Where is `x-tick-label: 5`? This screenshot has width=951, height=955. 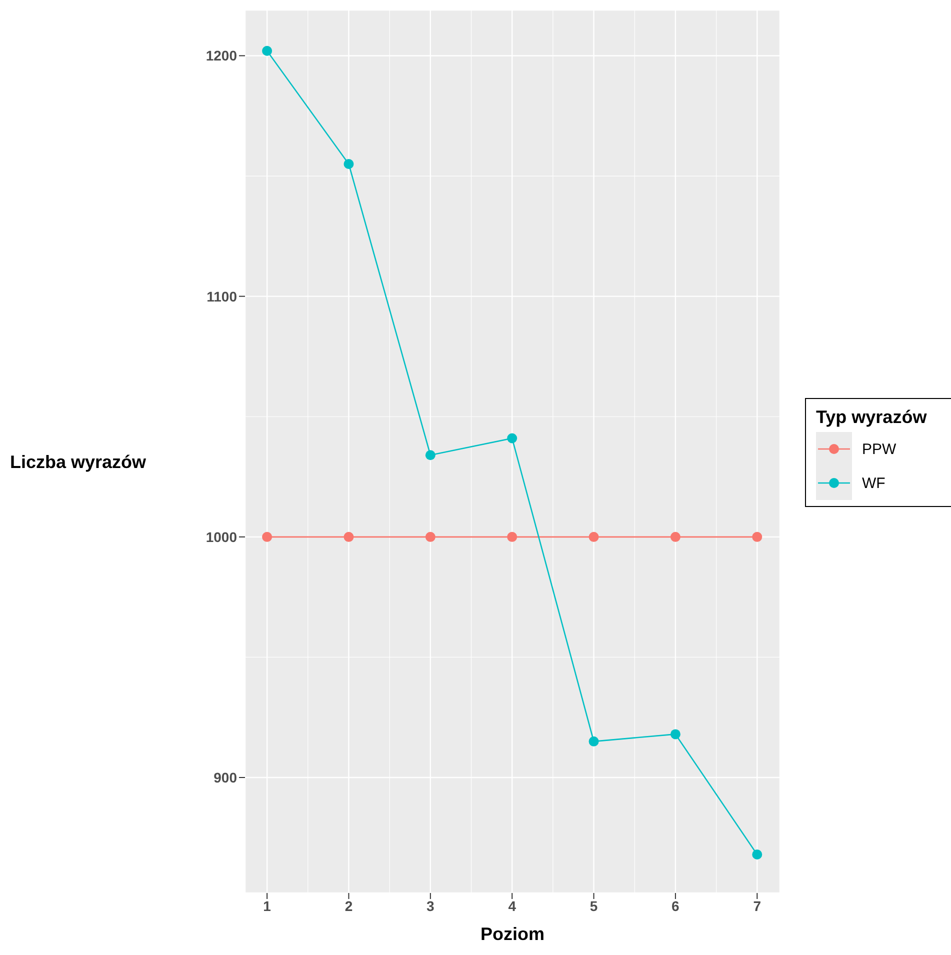 x-tick-label: 5 is located at coordinates (594, 906).